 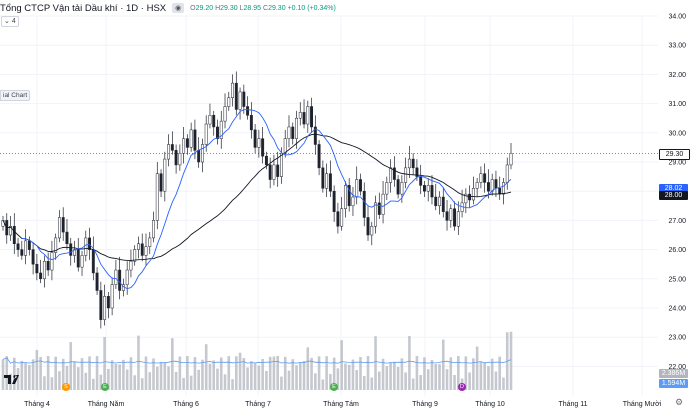 I want to click on event-dividend-marker: D, so click(x=462, y=387).